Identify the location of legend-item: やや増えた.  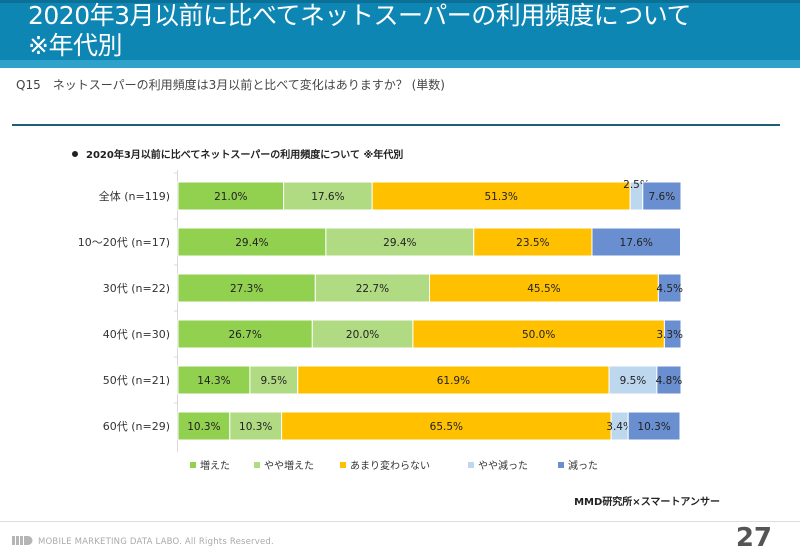
(284, 464).